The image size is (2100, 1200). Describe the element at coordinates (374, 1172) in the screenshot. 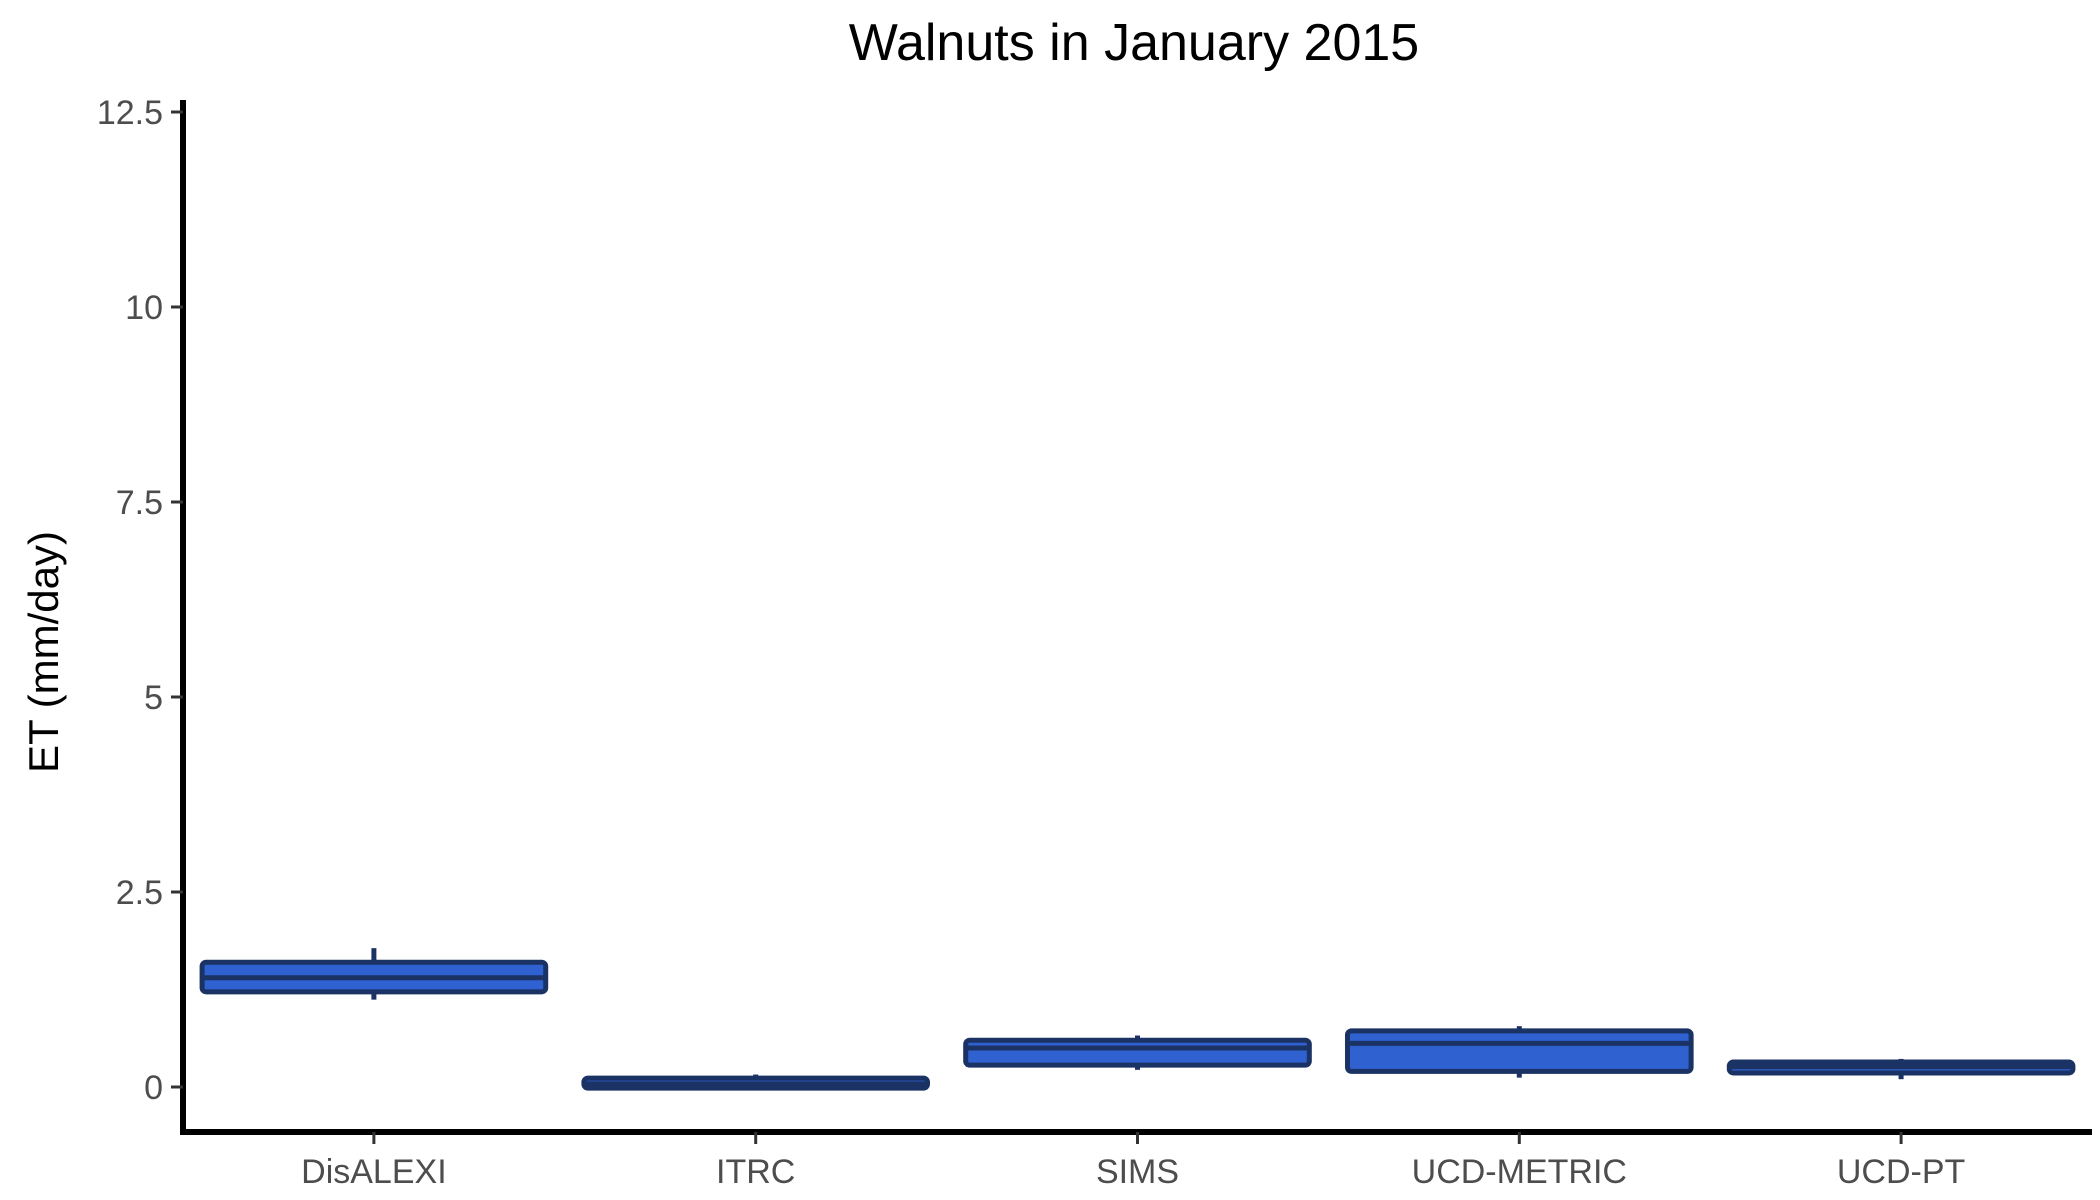

I see `x-tick-label: DisALEXI` at that location.